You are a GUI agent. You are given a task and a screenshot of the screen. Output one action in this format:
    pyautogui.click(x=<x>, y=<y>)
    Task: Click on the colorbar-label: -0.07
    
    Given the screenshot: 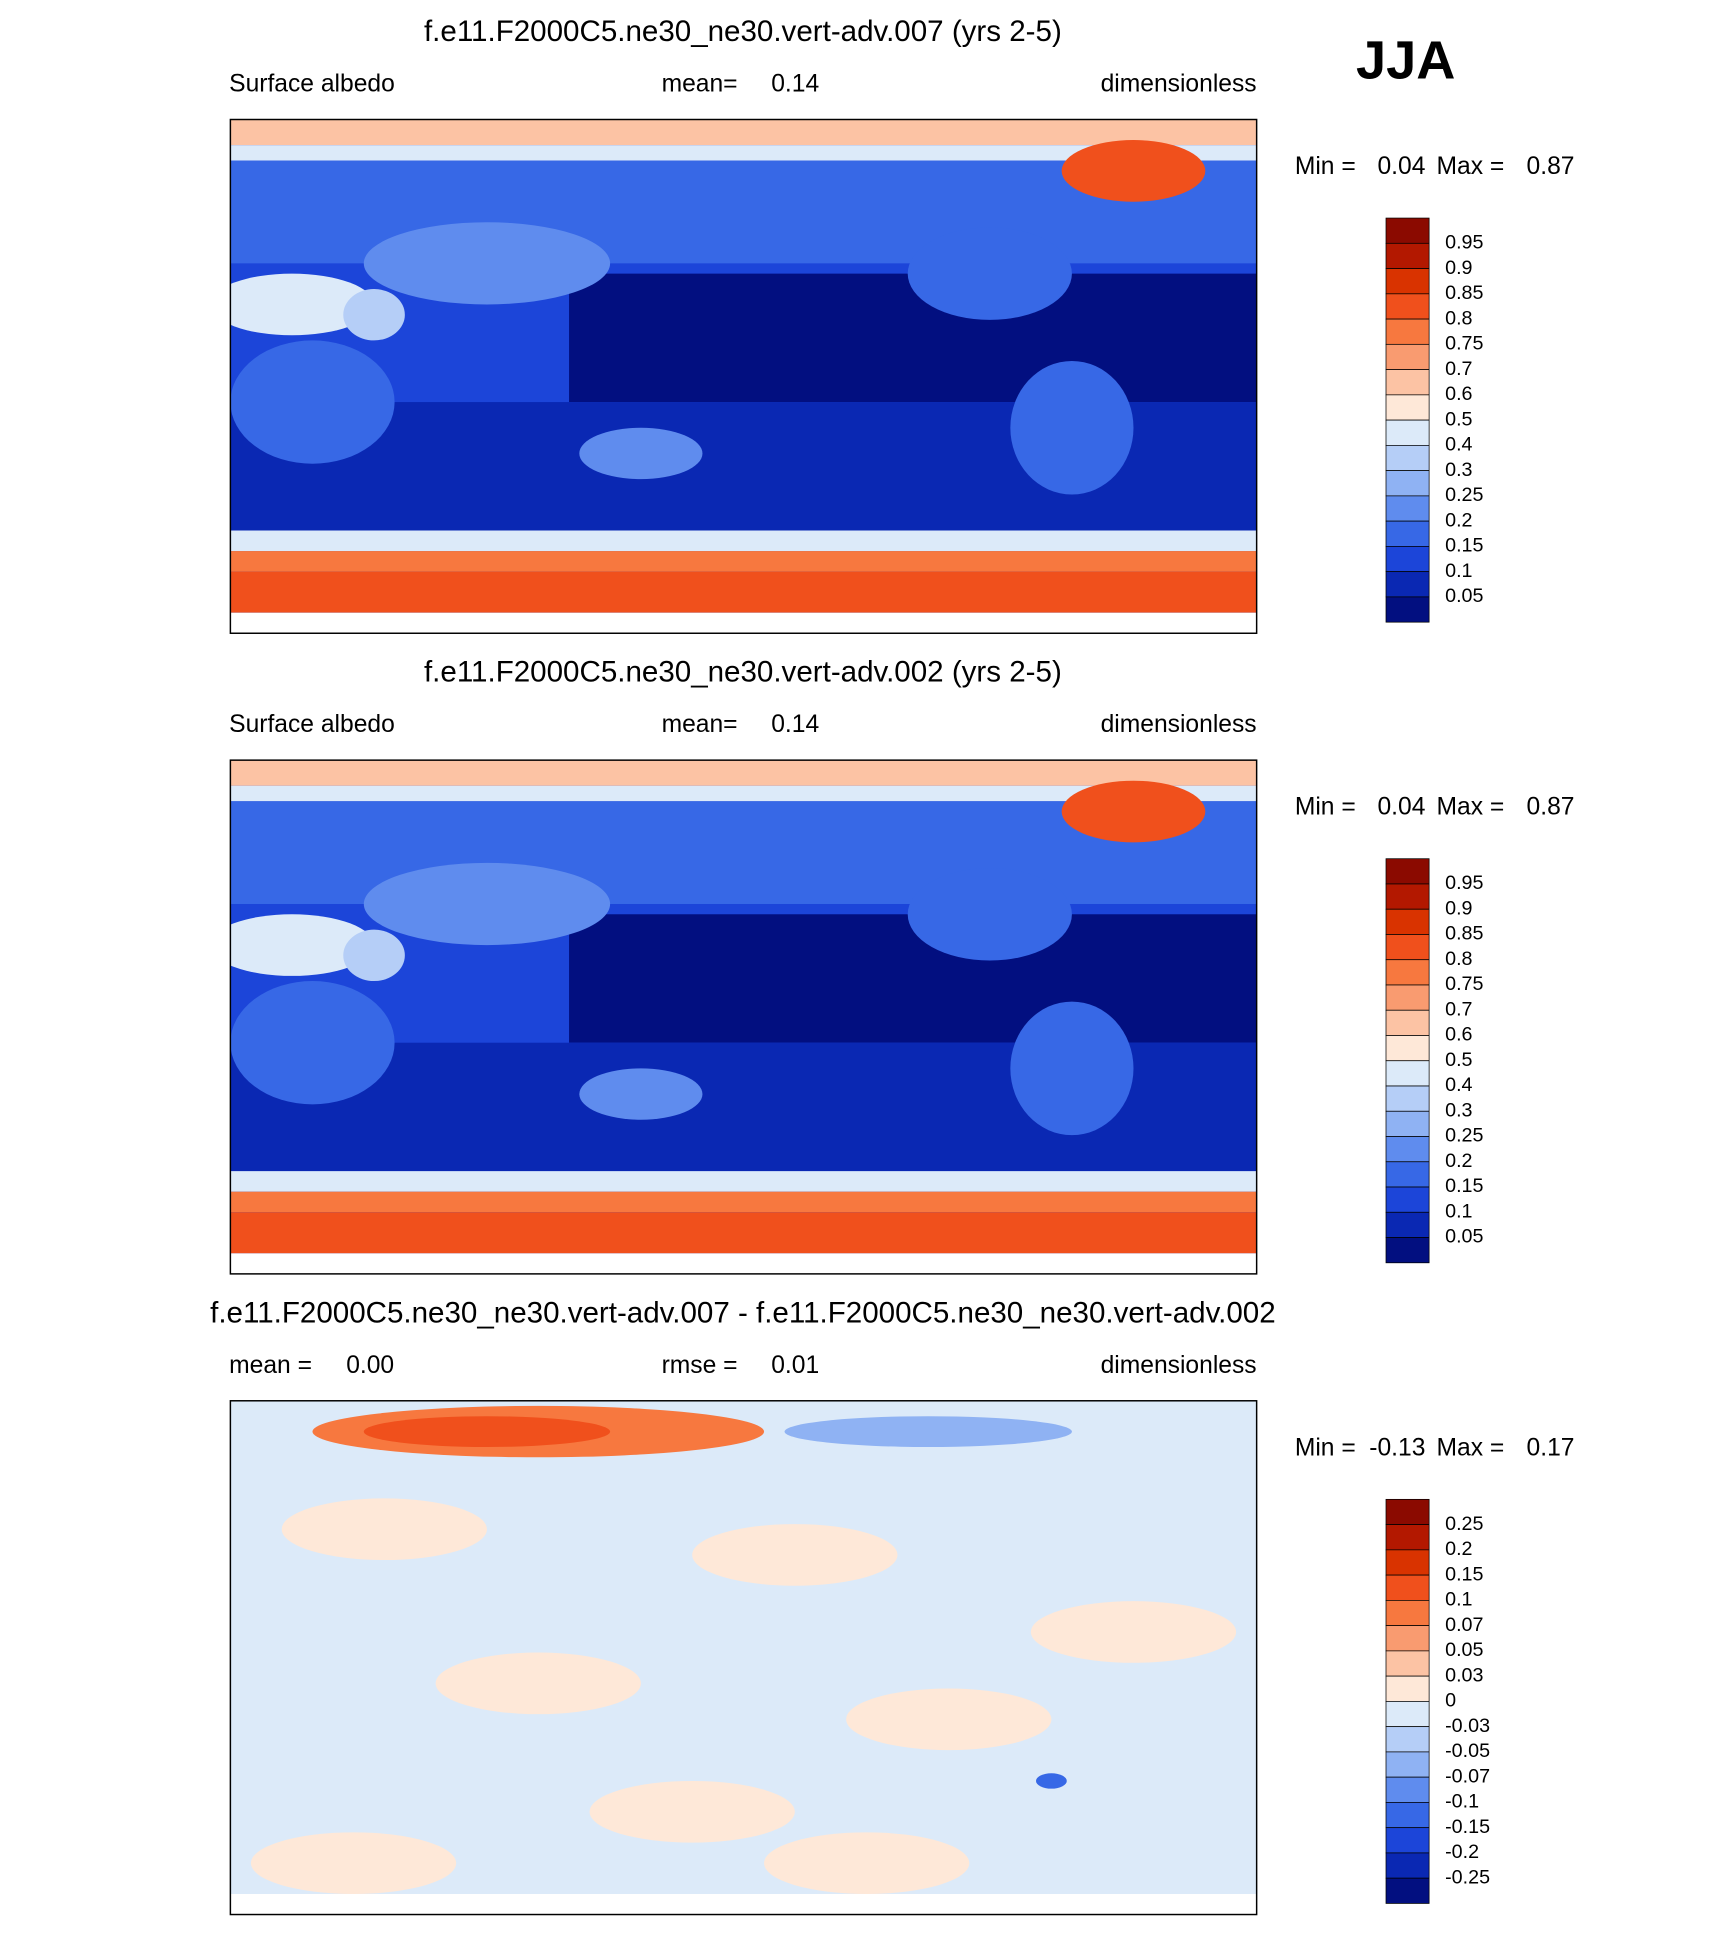 What is the action you would take?
    pyautogui.click(x=1467, y=1776)
    